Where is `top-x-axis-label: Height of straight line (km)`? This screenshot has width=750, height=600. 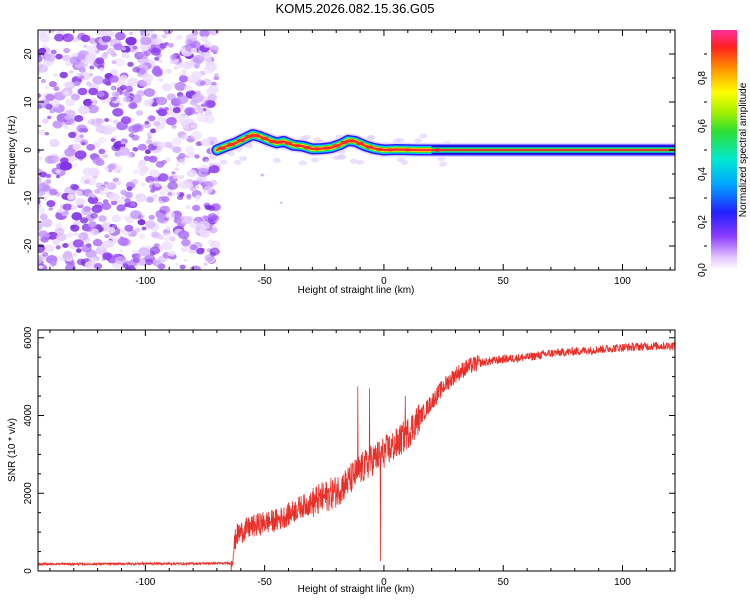
top-x-axis-label: Height of straight line (km) is located at coordinates (356, 290).